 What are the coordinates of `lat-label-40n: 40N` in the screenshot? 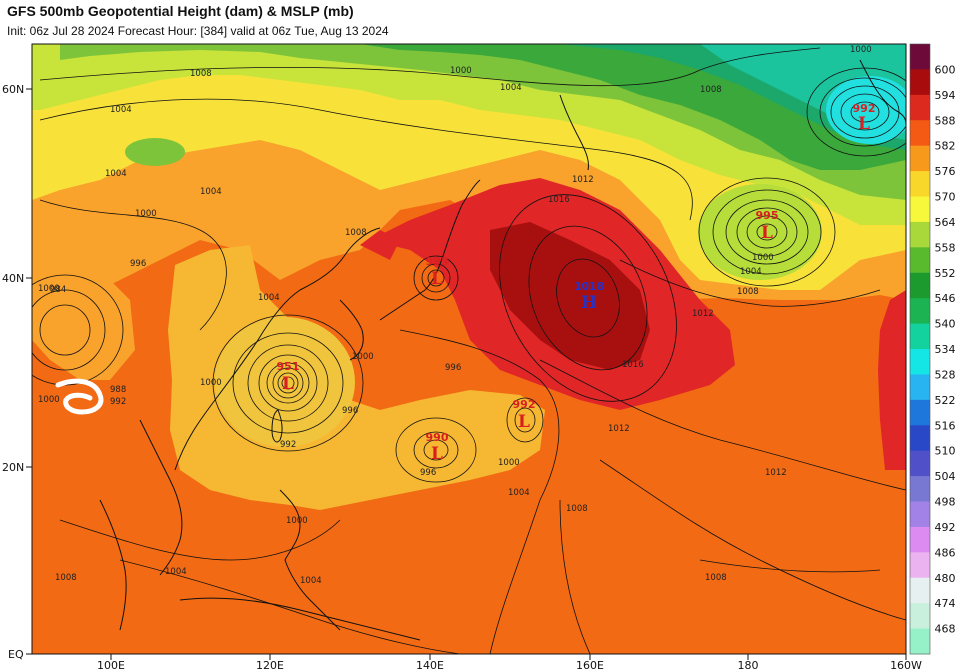 It's located at (13, 278).